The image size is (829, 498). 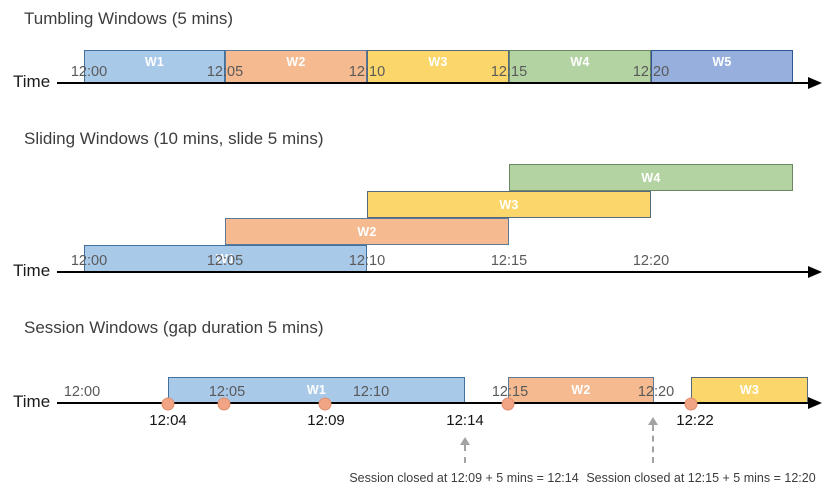 What do you see at coordinates (168, 420) in the screenshot?
I see `event-time-label: 12:04` at bounding box center [168, 420].